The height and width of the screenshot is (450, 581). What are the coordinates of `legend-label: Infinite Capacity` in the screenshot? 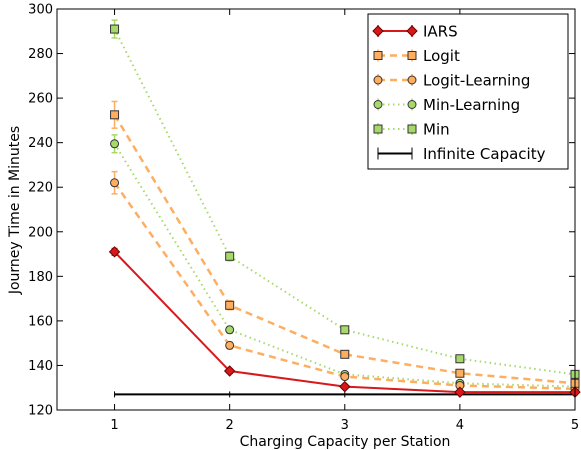 It's located at (484, 154).